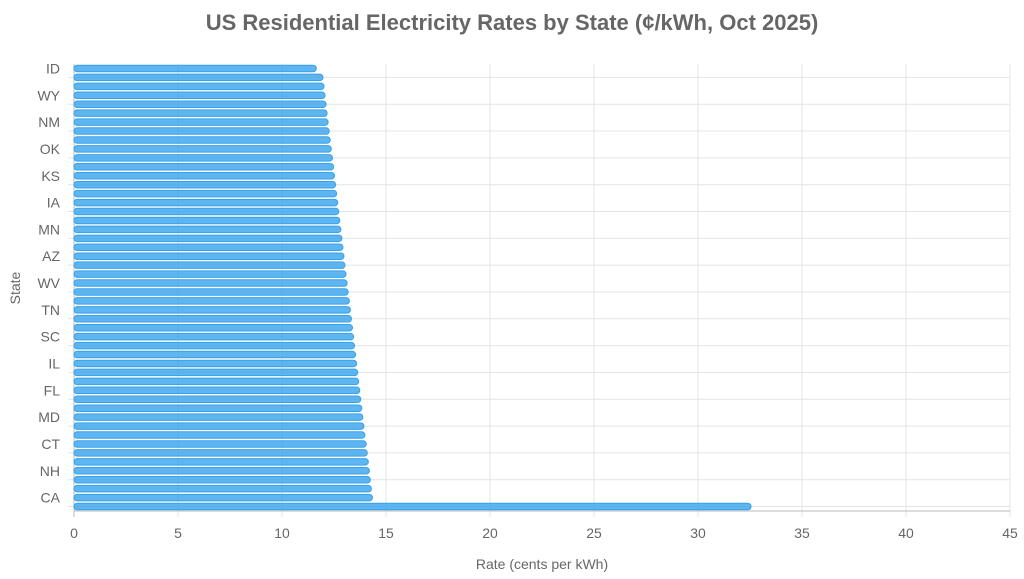 The width and height of the screenshot is (1024, 579). Describe the element at coordinates (49, 417) in the screenshot. I see `y-tick-label: MD` at that location.